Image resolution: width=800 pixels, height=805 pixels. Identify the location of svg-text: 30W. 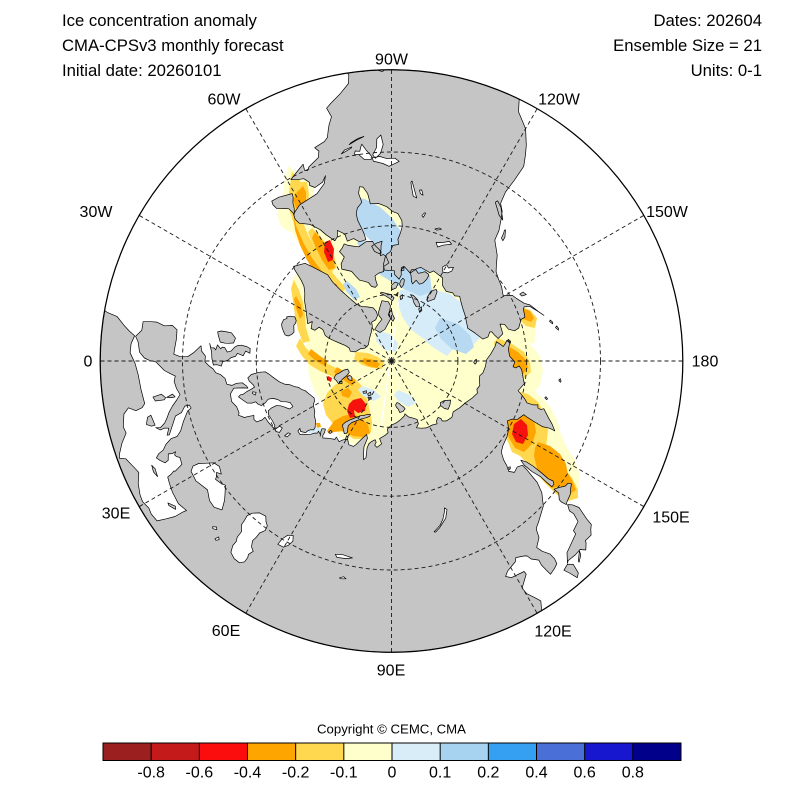
(97, 212).